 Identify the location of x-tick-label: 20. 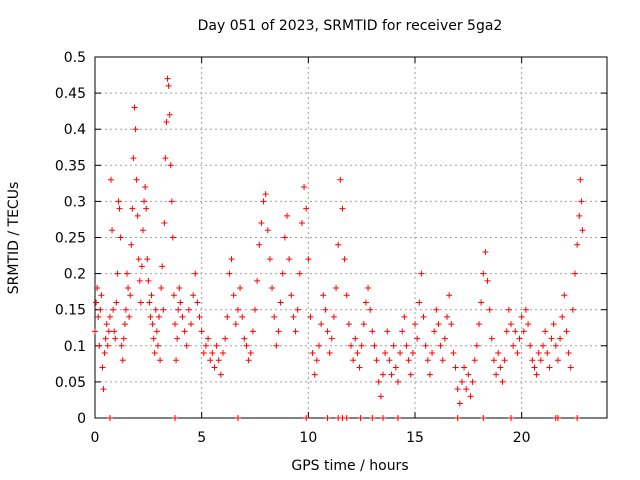
(522, 438).